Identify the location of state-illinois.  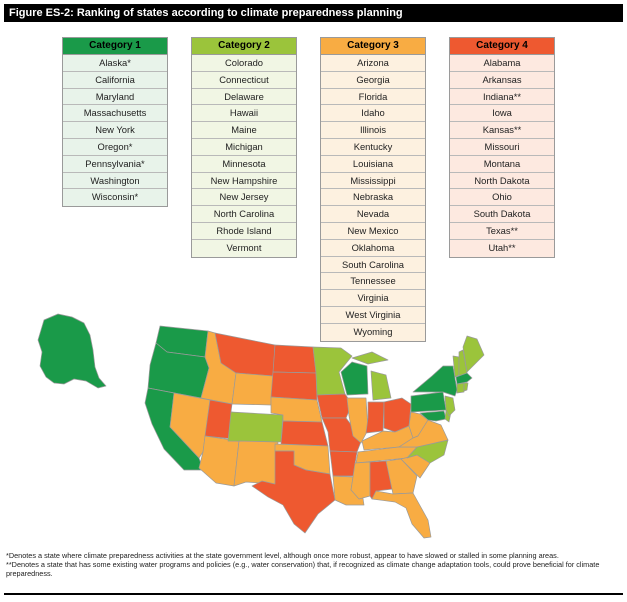
(357, 420).